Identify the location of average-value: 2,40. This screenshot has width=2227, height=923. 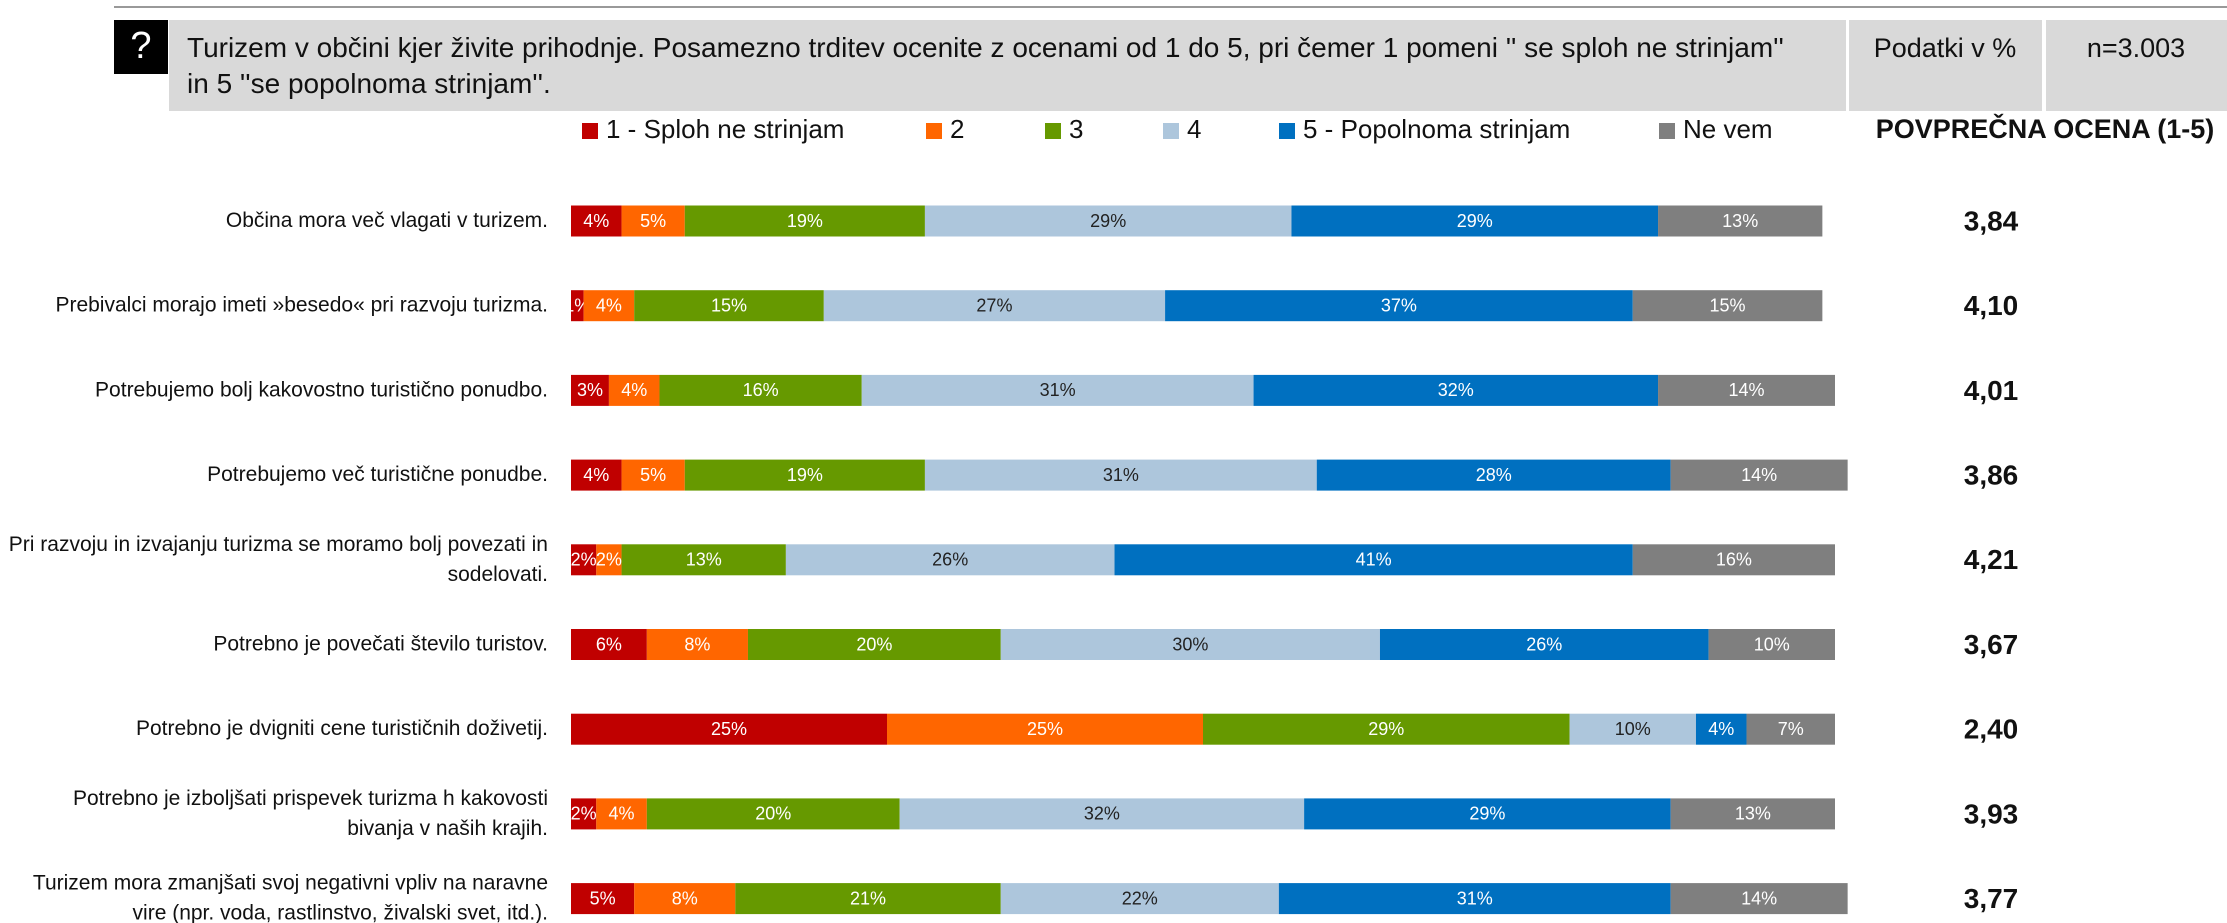
(1991, 729).